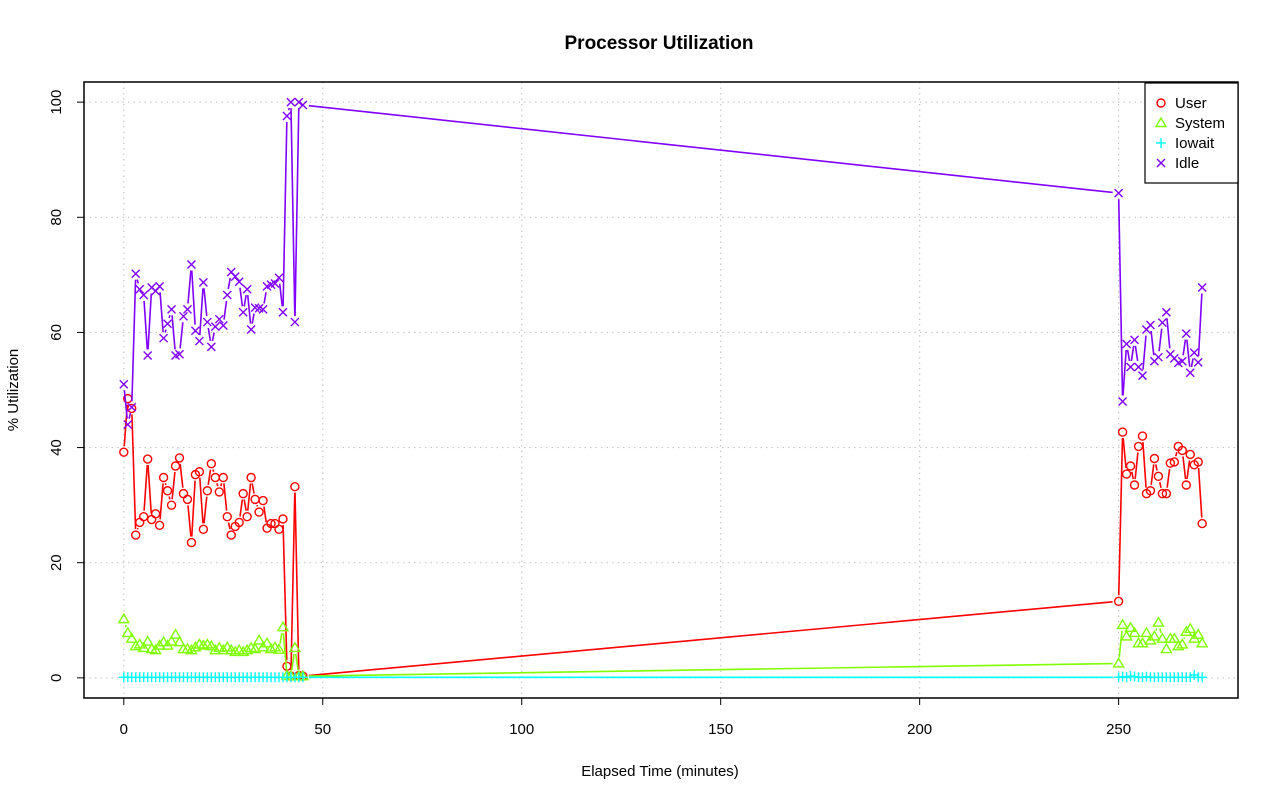 The width and height of the screenshot is (1280, 801). I want to click on x-tick-label: 0, so click(124, 729).